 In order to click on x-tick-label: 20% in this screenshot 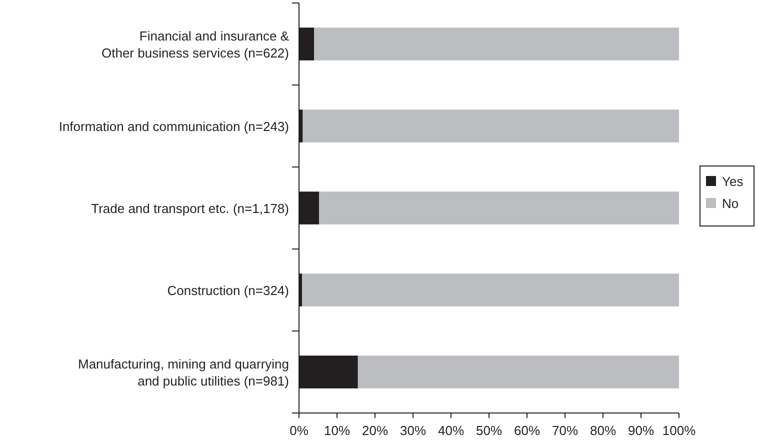, I will do `click(375, 430)`.